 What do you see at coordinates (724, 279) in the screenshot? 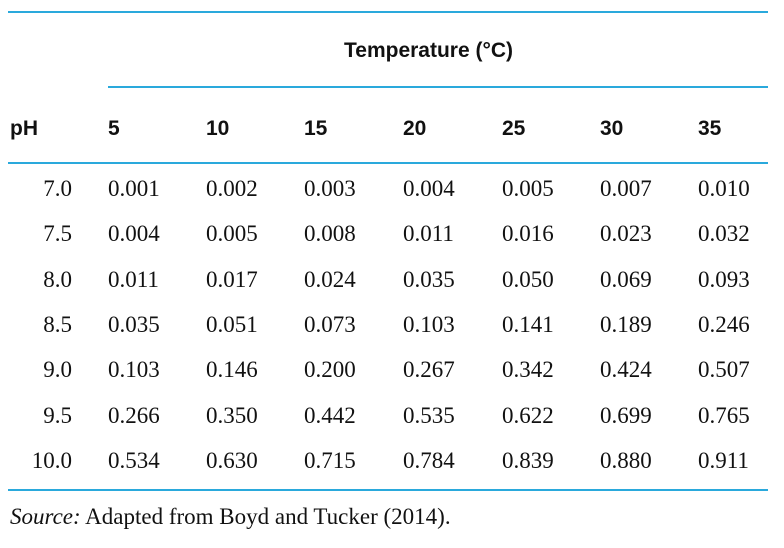
I see `value-cell: 0.093` at bounding box center [724, 279].